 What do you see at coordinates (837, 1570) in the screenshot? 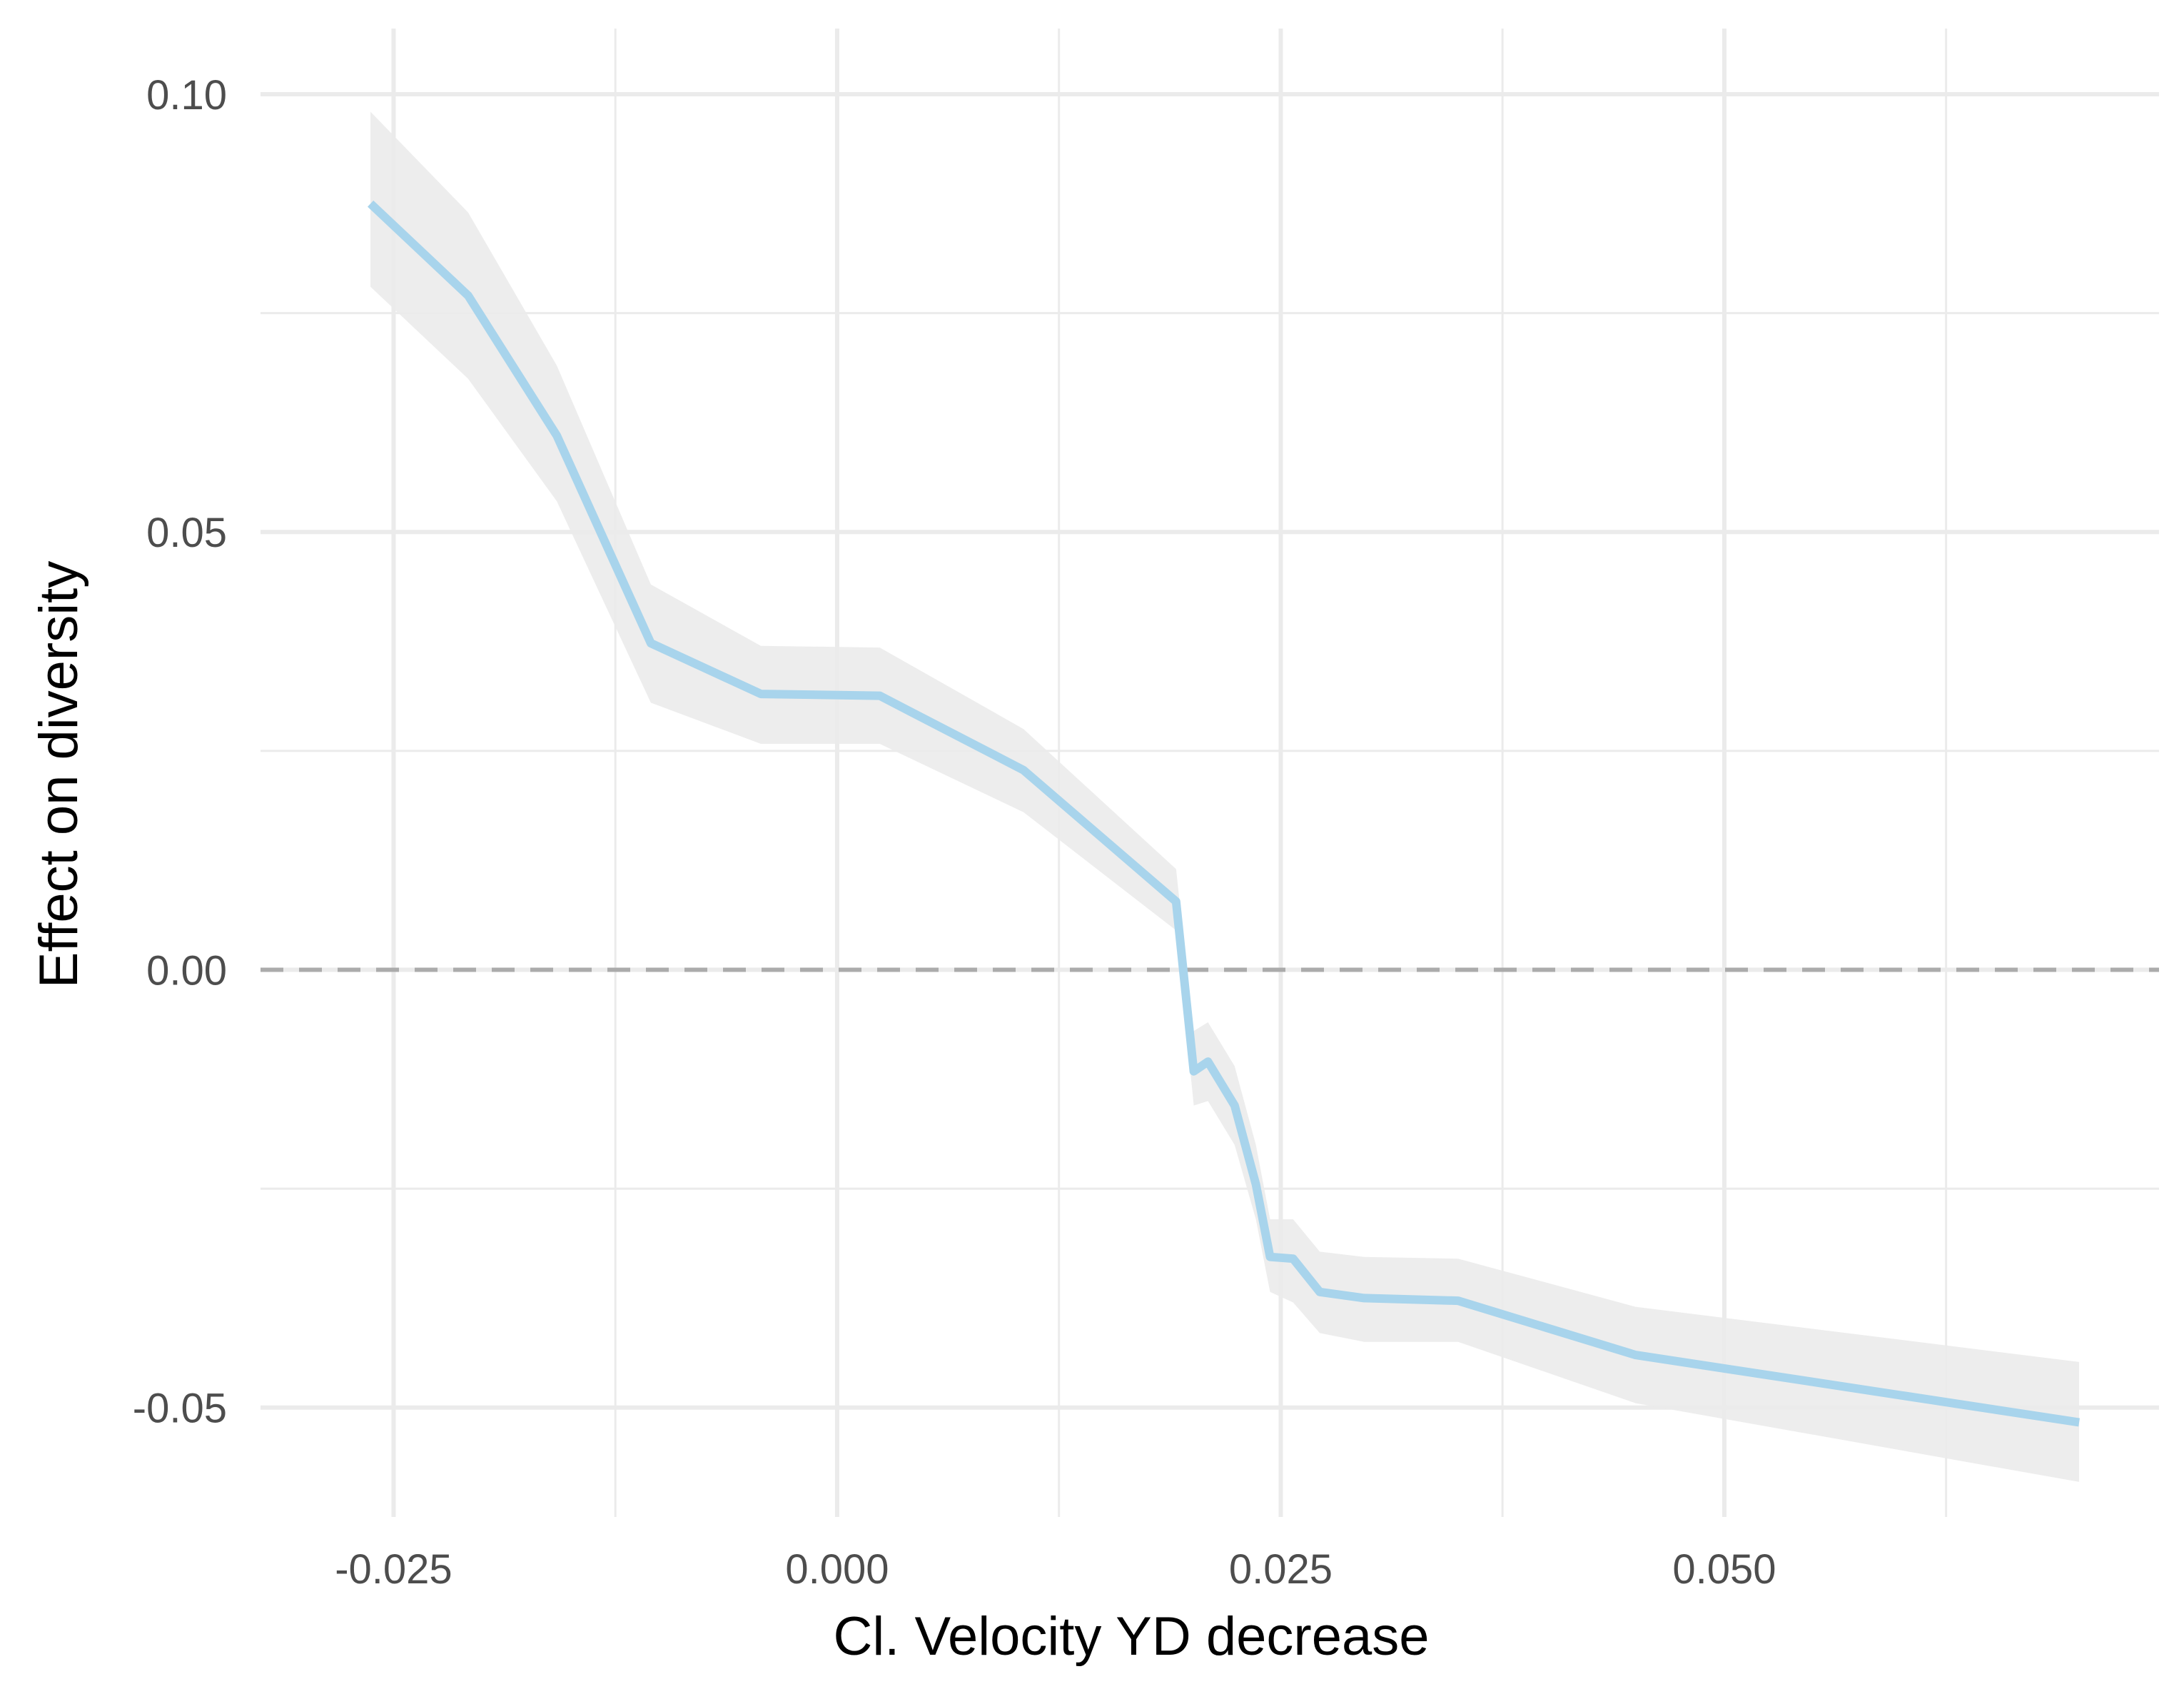
I see `x-tick-label-1: 0.000` at bounding box center [837, 1570].